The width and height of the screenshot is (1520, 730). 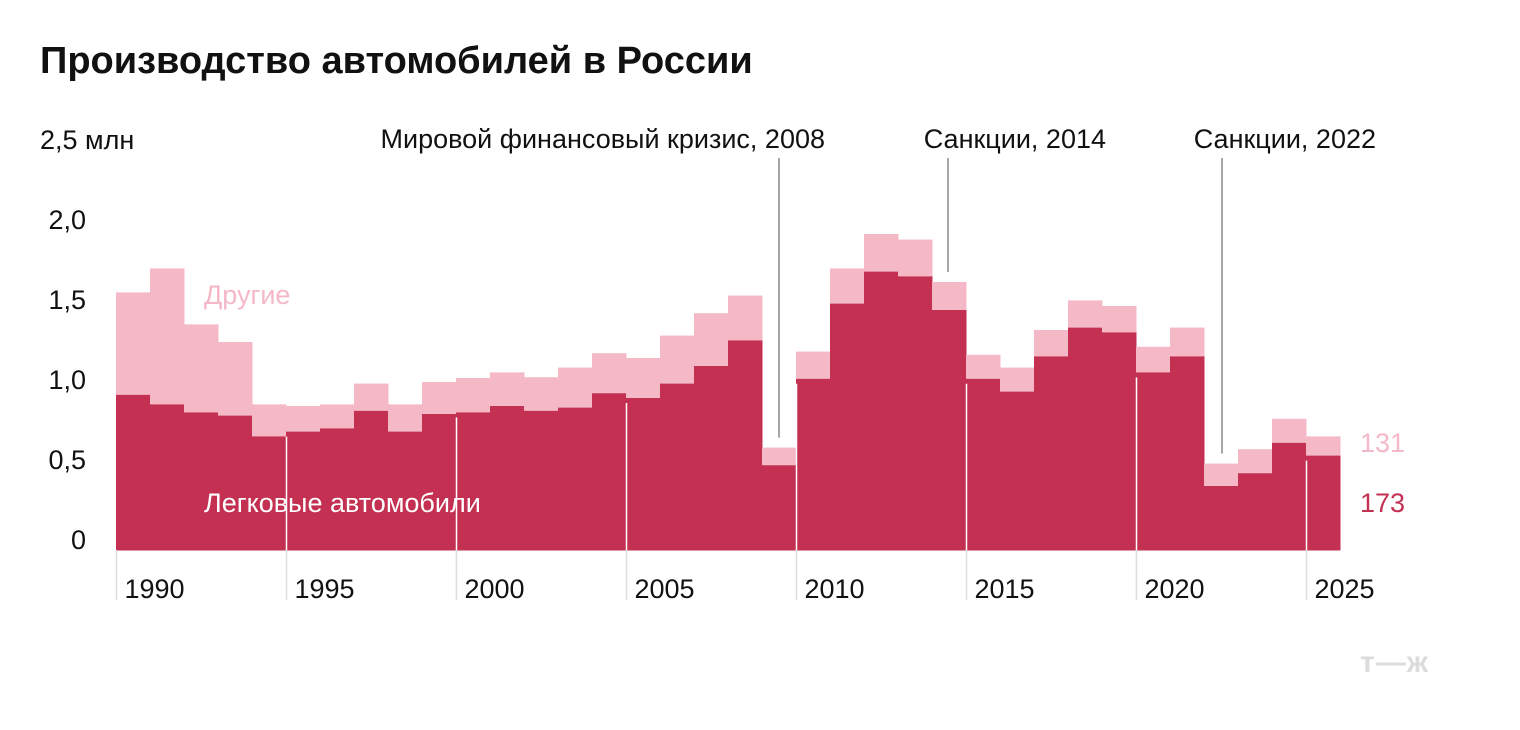 What do you see at coordinates (1221, 474) in the screenshot?
I see `bar-other-2022` at bounding box center [1221, 474].